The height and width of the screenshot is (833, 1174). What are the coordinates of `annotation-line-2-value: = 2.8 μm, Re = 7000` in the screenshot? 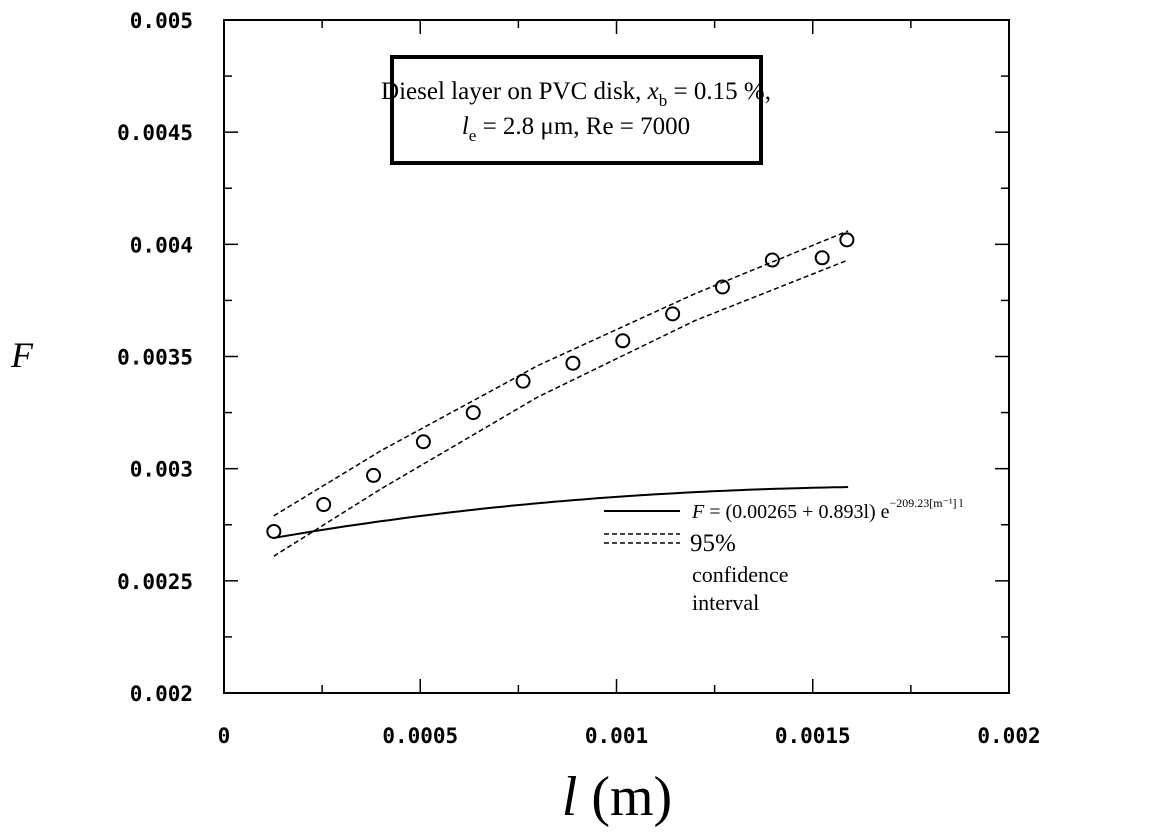 It's located at (583, 126).